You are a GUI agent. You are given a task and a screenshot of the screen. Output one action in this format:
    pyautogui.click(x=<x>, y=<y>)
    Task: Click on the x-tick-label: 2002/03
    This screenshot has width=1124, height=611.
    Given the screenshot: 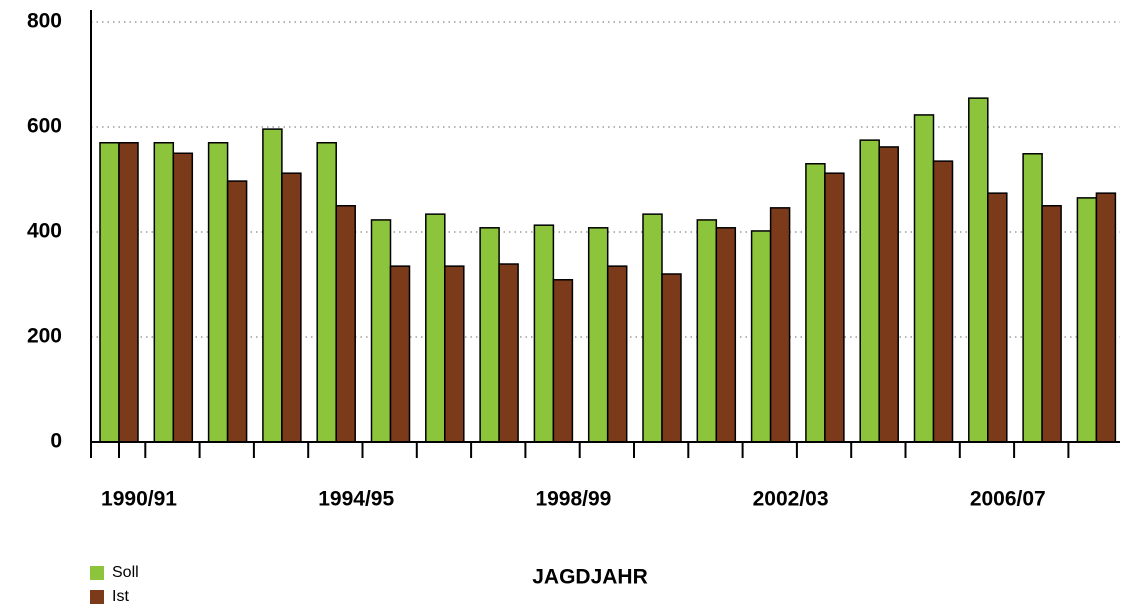 What is the action you would take?
    pyautogui.click(x=791, y=499)
    